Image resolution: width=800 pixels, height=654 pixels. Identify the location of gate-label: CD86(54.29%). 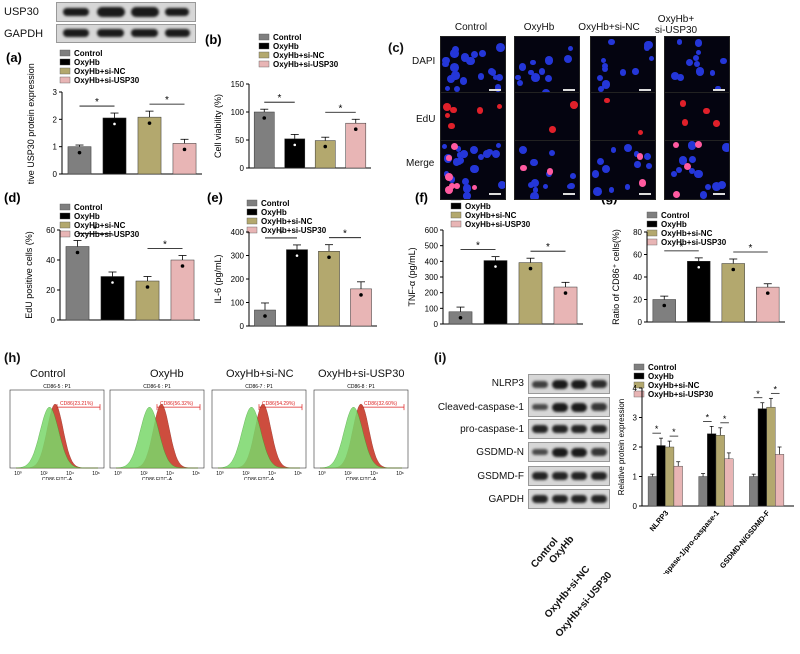
(278, 404).